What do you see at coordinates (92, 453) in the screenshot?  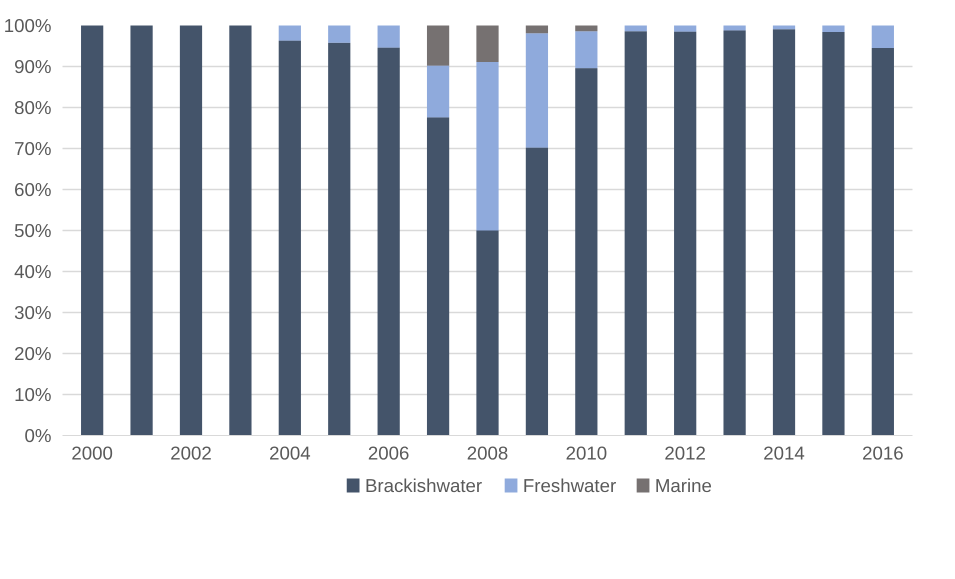 I see `x-tick-label: 2000` at bounding box center [92, 453].